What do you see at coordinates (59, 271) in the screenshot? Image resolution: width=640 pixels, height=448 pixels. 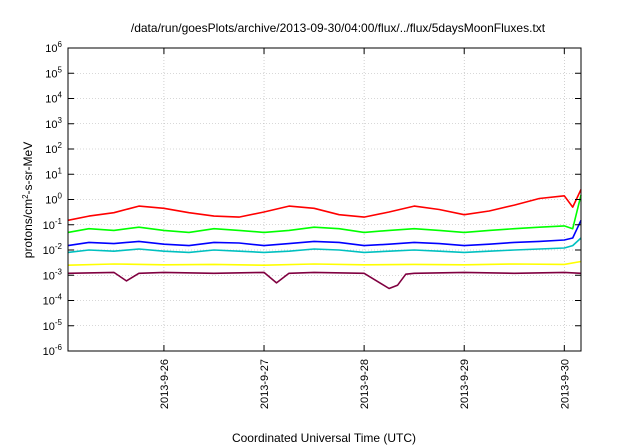 I see `y-tick-exponent: -3` at bounding box center [59, 271].